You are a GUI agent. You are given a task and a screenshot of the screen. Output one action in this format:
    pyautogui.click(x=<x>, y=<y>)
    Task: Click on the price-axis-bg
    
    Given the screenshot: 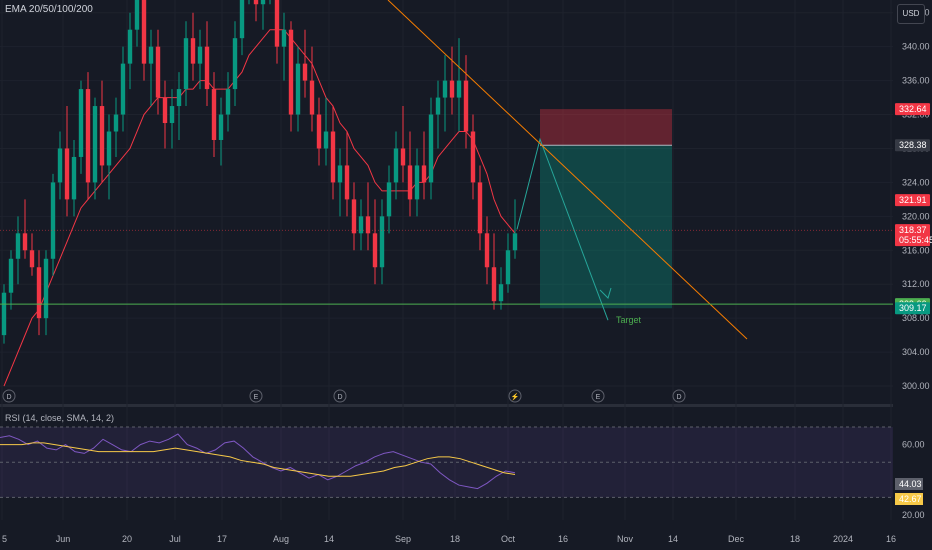 What is the action you would take?
    pyautogui.click(x=912, y=275)
    